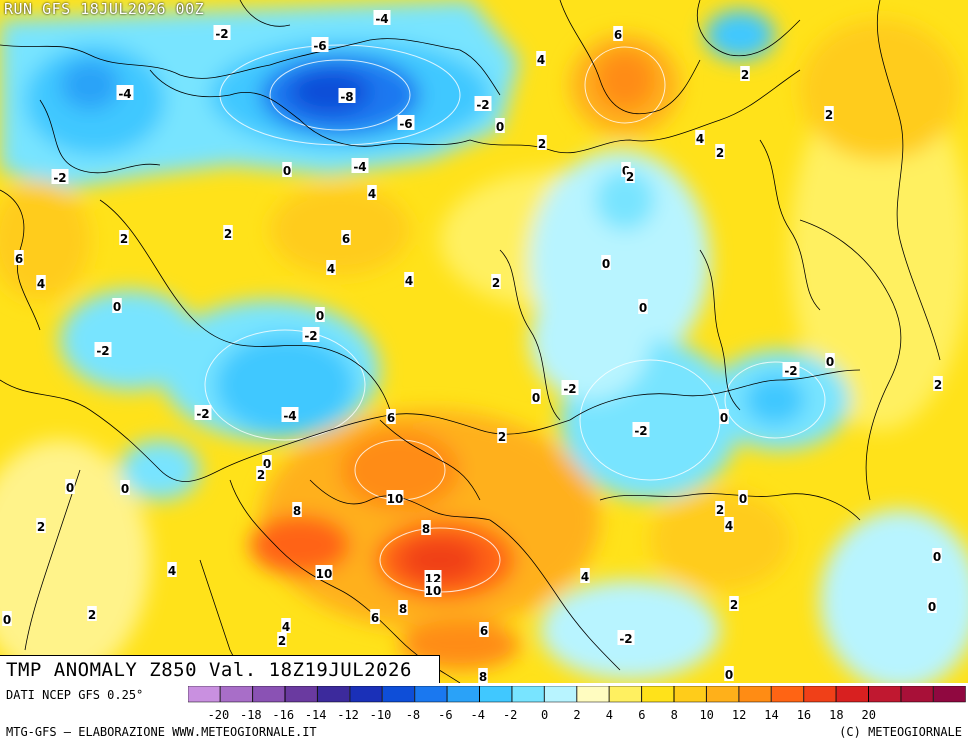 This screenshot has height=745, width=968. Describe the element at coordinates (771, 715) in the screenshot. I see `legend-tick-label: 14` at that location.